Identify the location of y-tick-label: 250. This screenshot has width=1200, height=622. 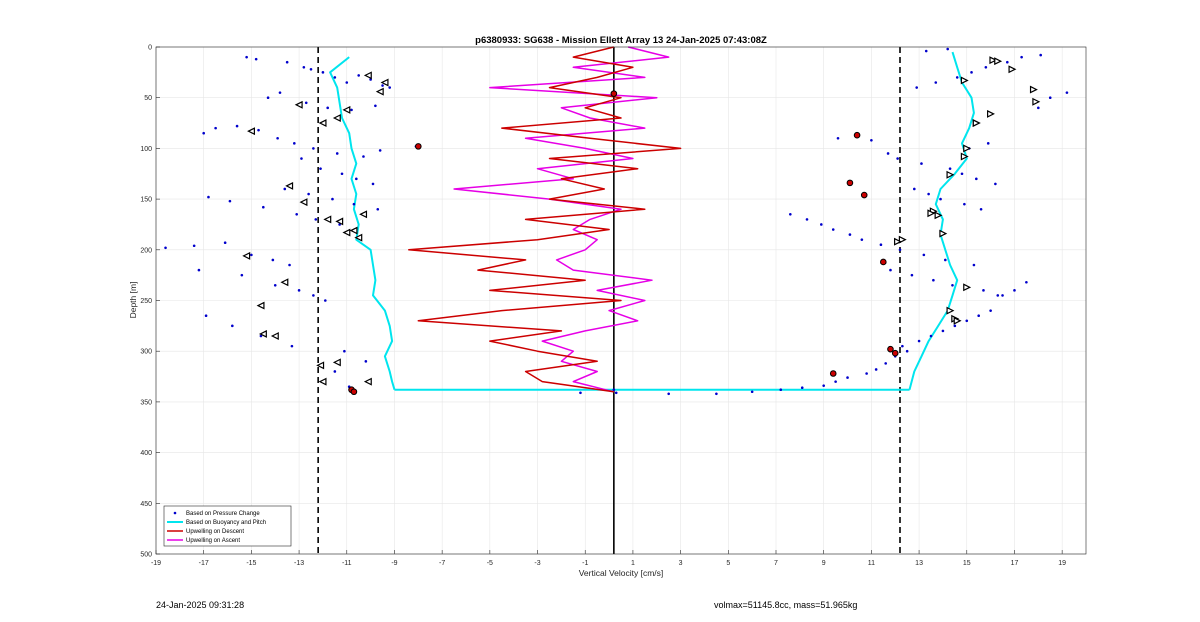
(146, 301).